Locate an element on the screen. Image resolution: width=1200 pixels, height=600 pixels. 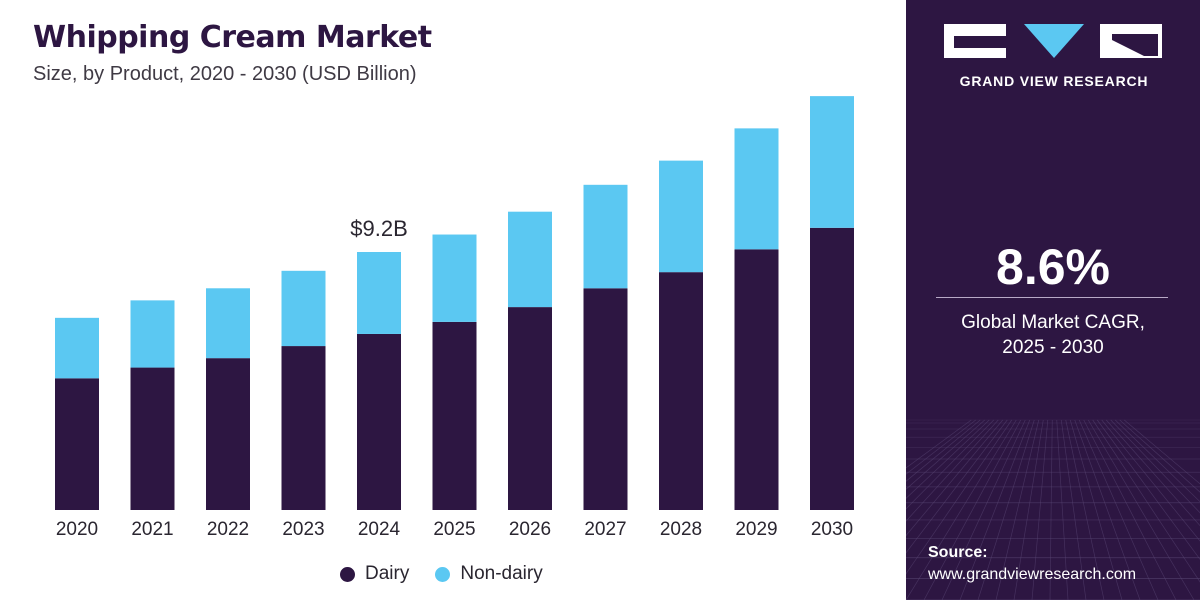
logo-text: GRAND VIEW RESEARCH is located at coordinates (1054, 81).